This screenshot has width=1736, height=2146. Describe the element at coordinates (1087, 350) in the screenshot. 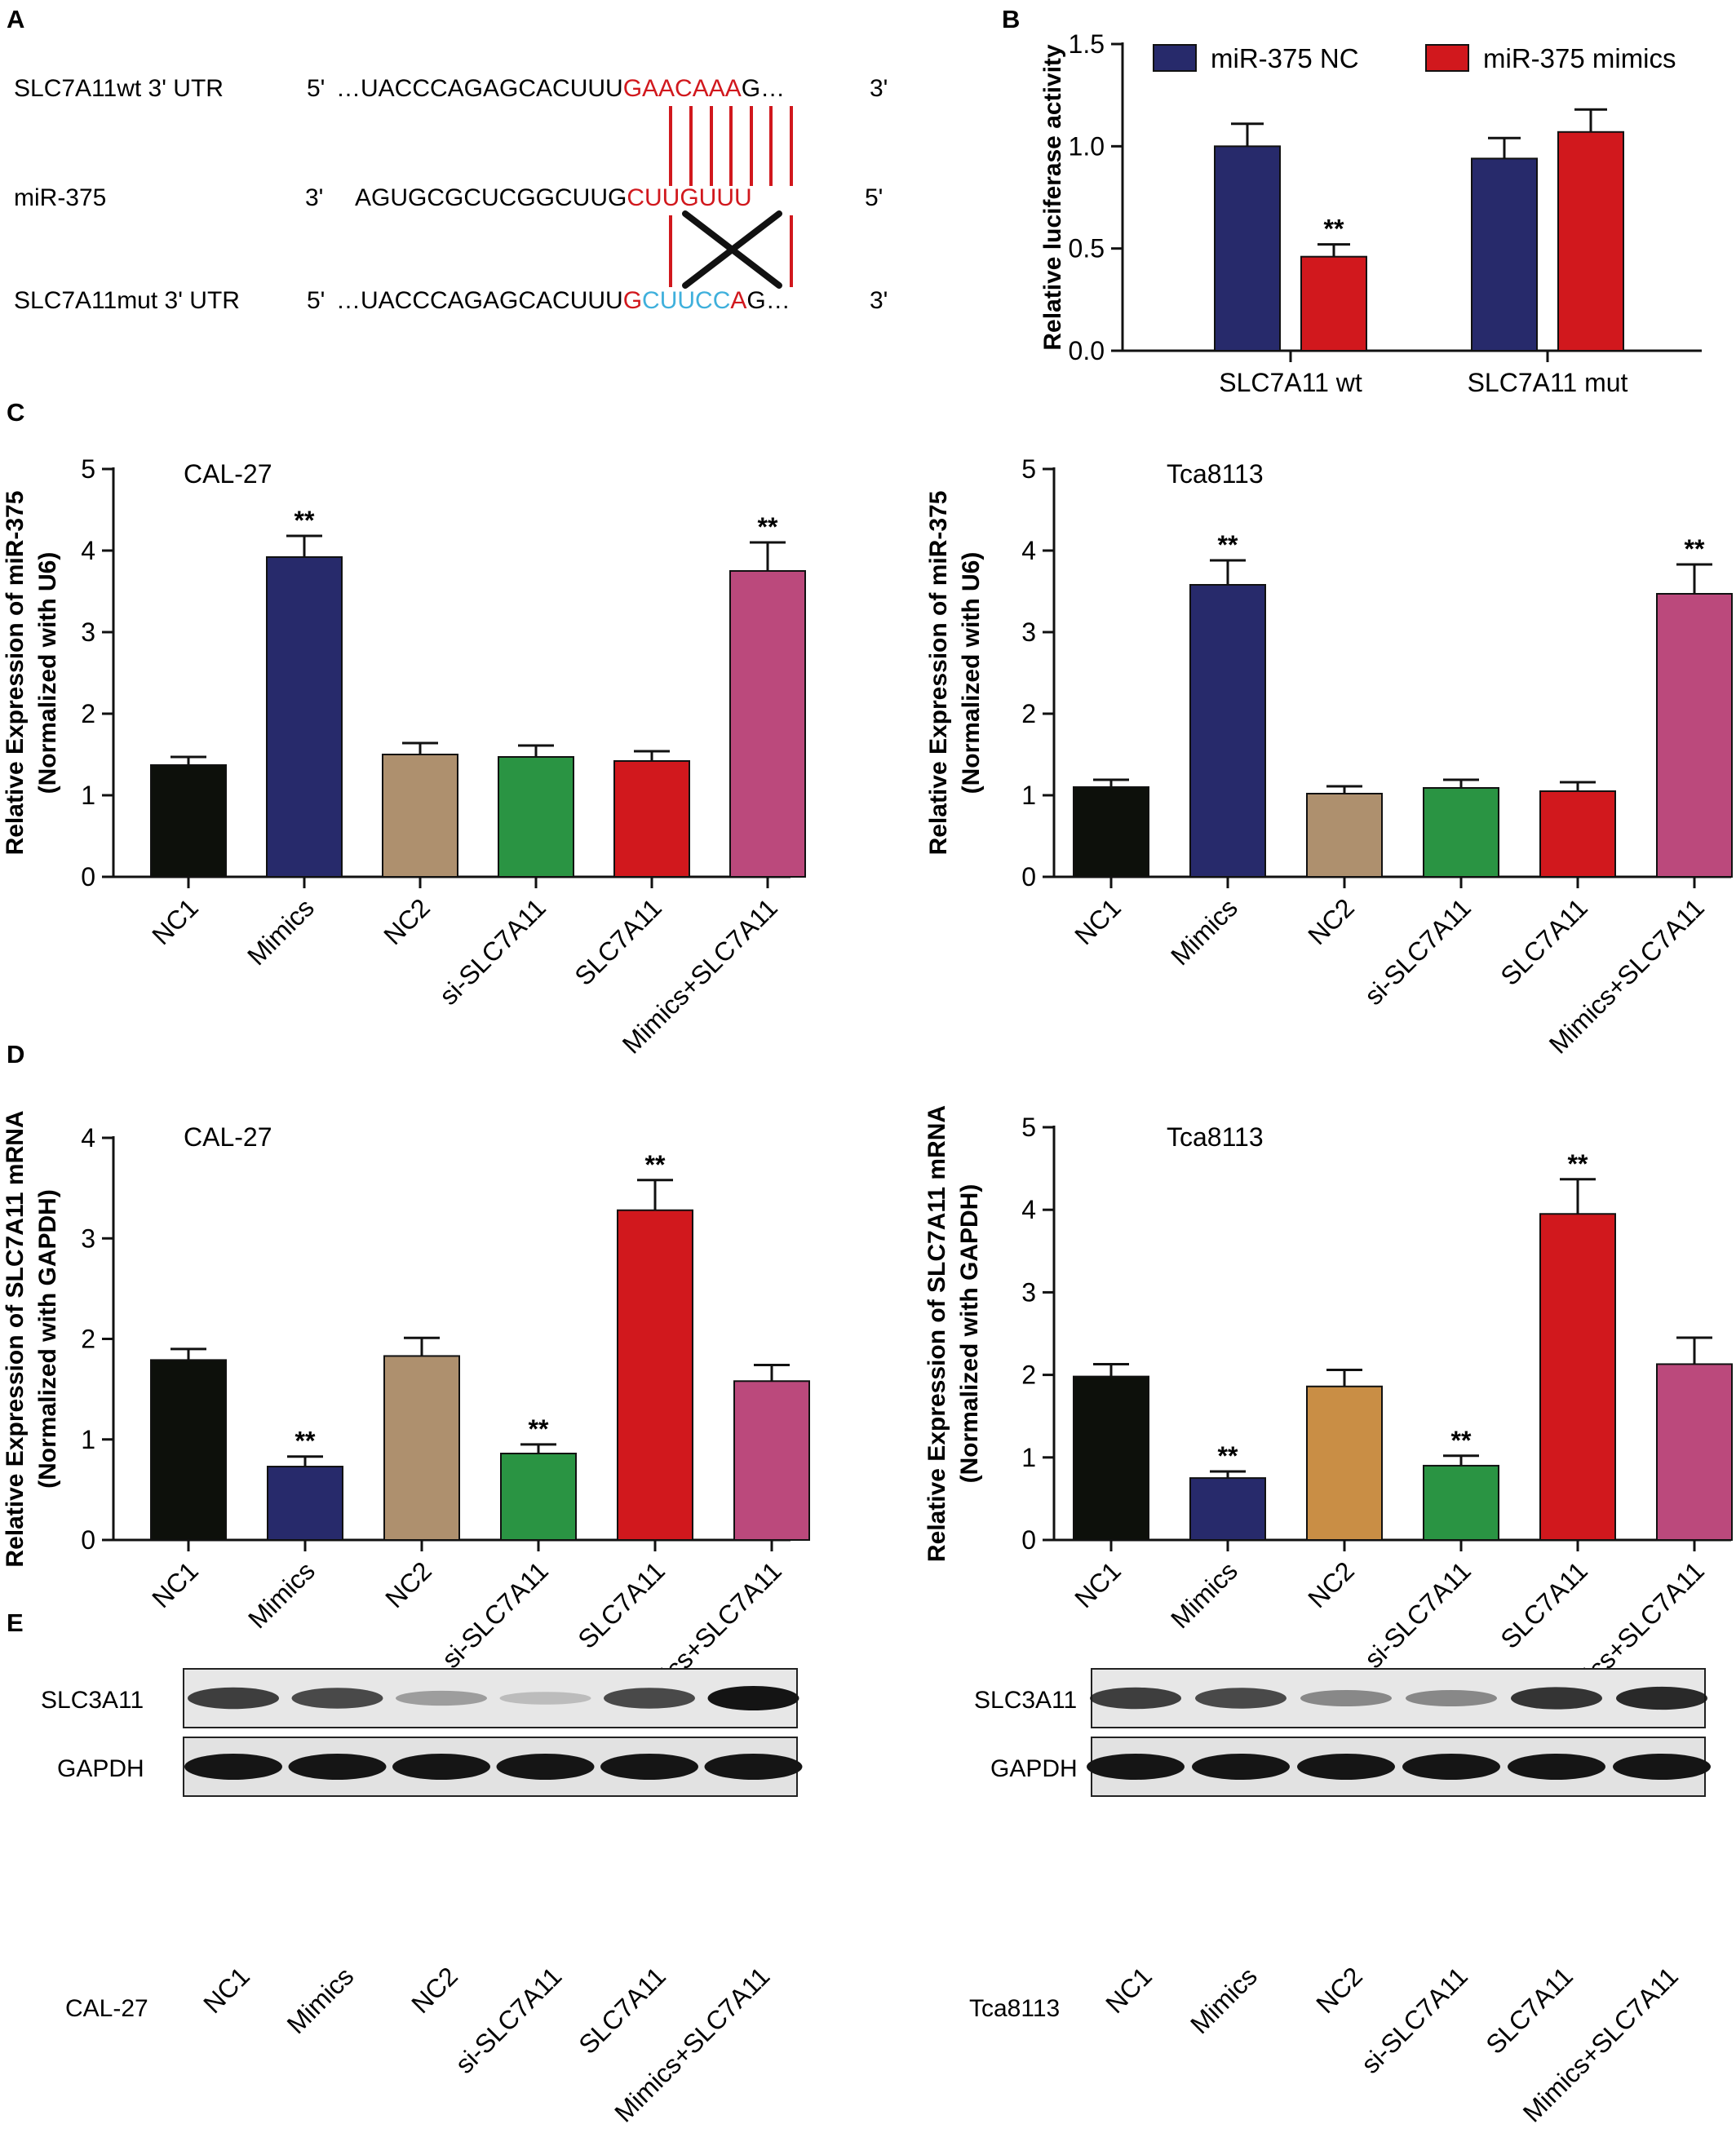

I see `chart-b-y-tick-label: 0.0` at that location.